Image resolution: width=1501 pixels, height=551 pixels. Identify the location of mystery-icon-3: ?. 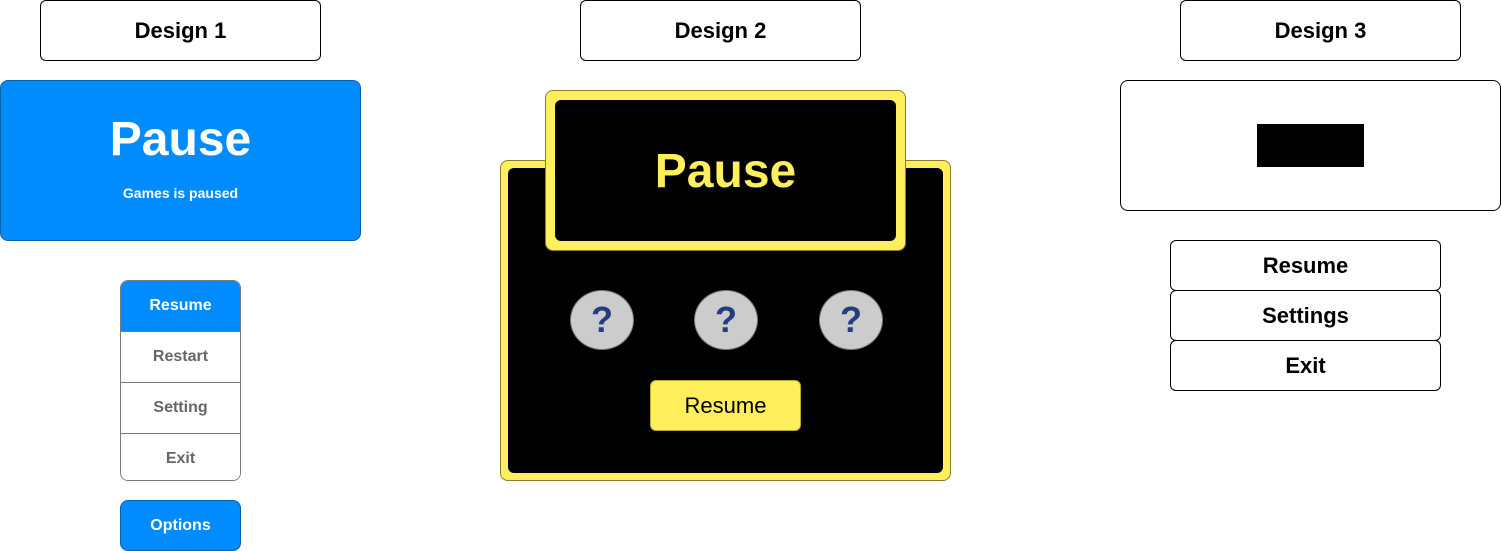
(851, 320).